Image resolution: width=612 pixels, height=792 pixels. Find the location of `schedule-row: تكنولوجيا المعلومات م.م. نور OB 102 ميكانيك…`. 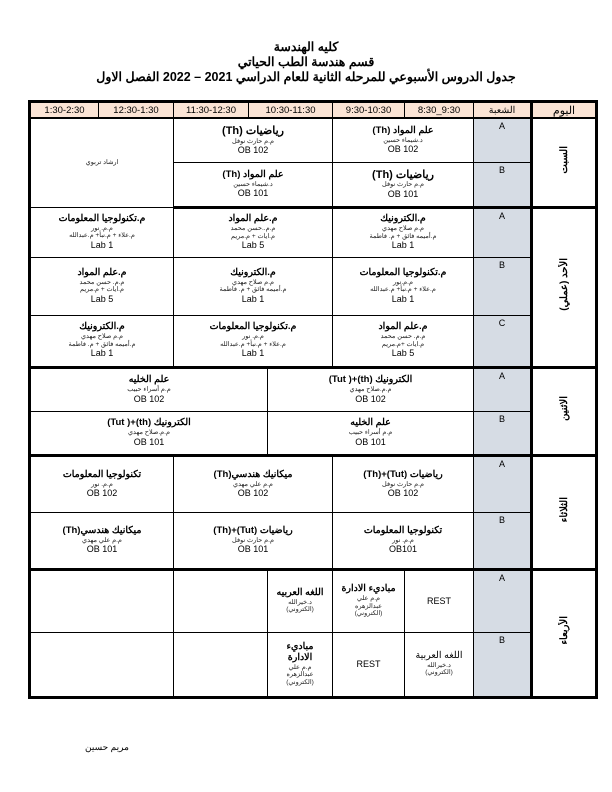

schedule-row: تكنولوجيا المعلومات م.م. نور OB 102 ميكانيك… is located at coordinates (313, 512).